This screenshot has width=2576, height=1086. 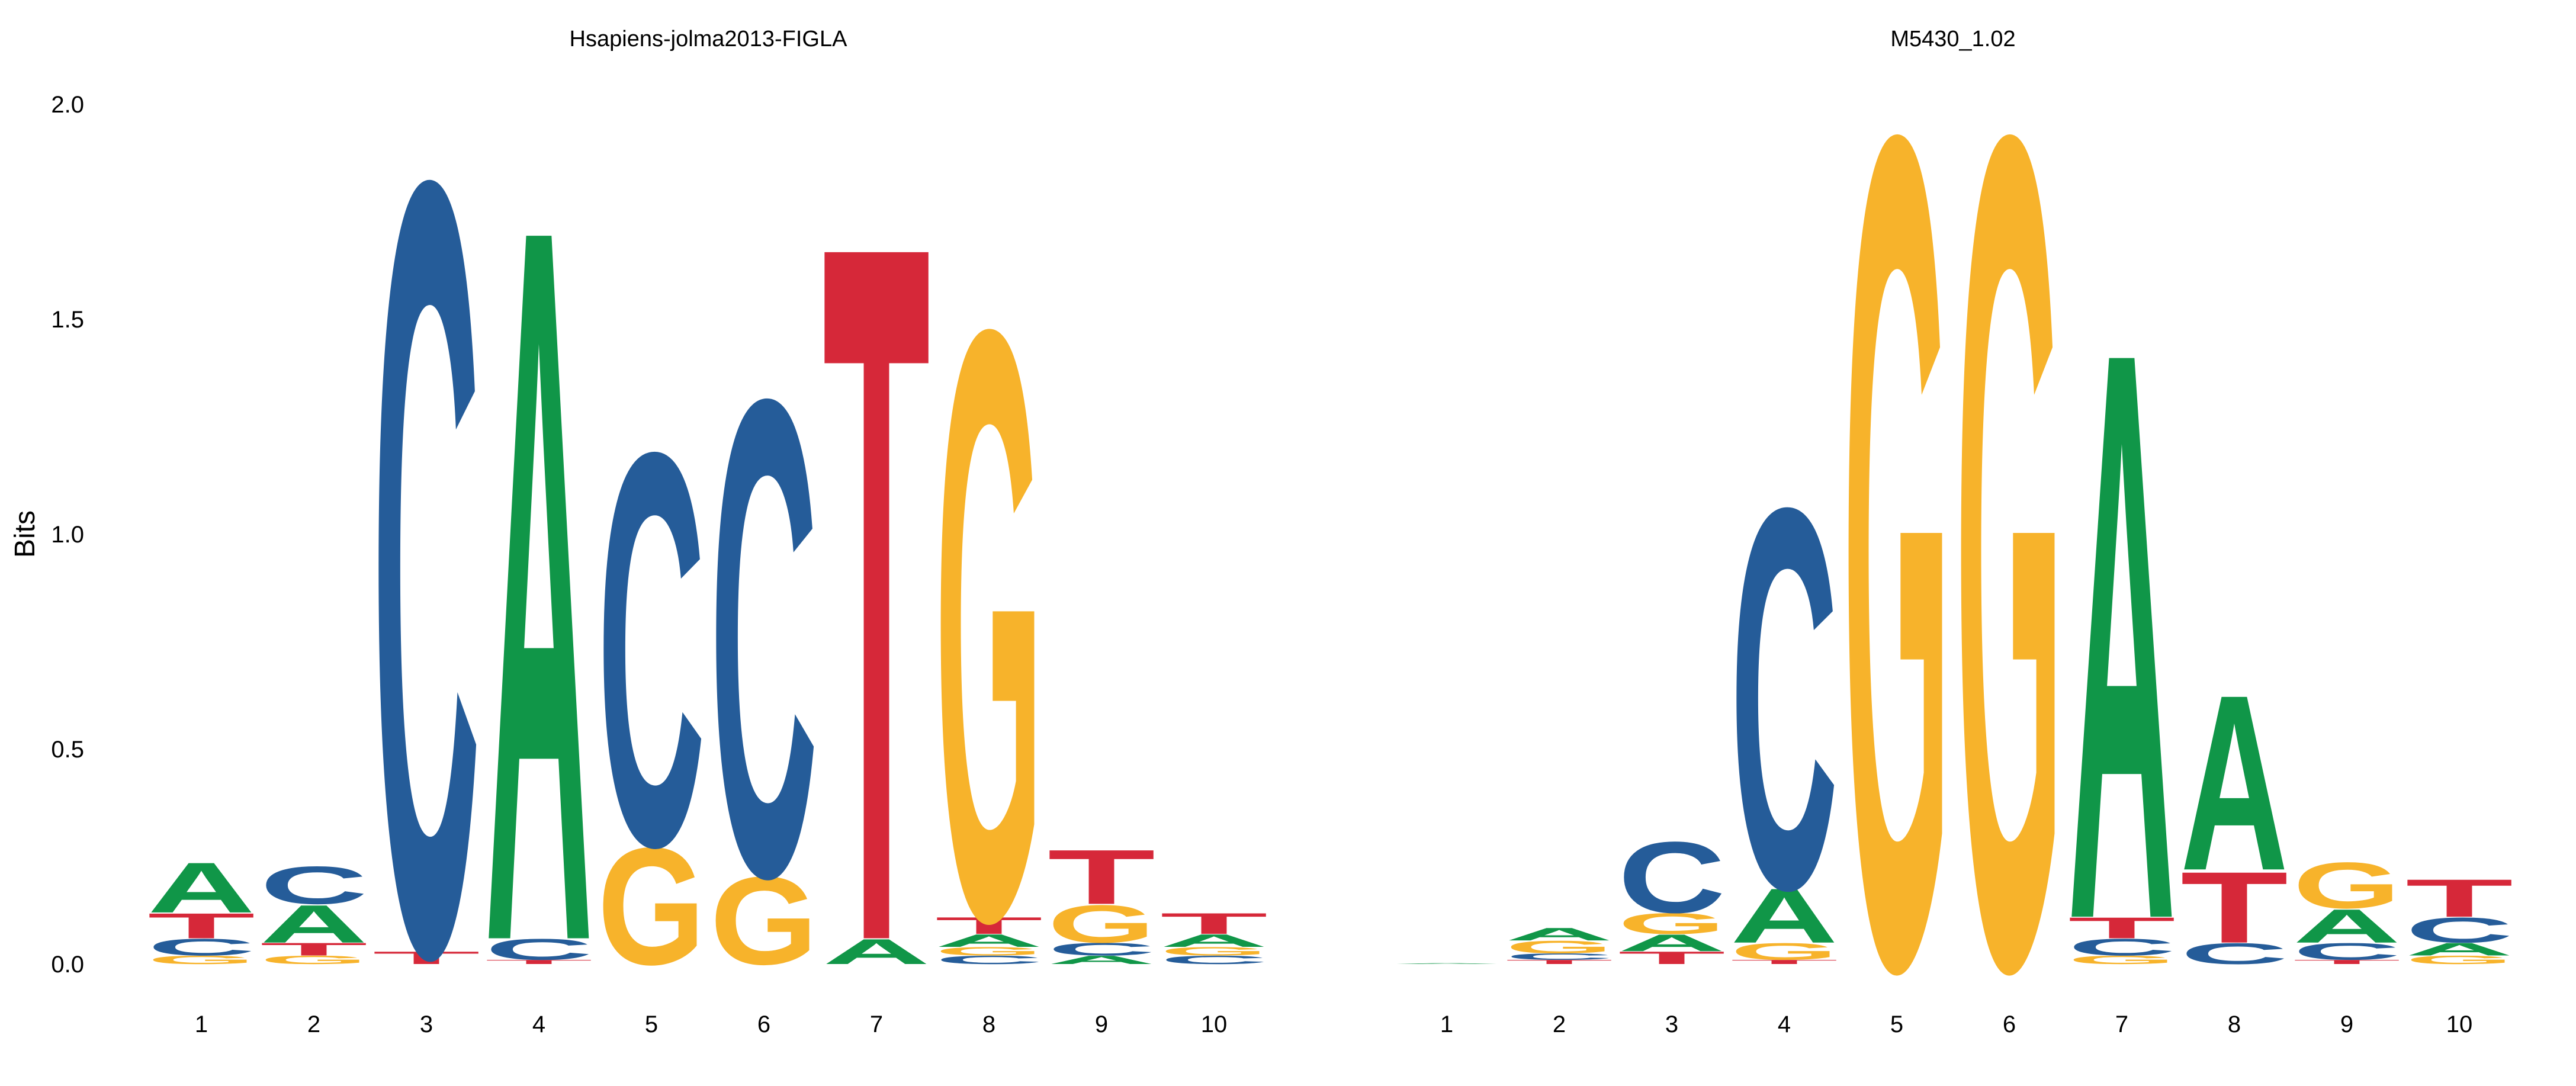 What do you see at coordinates (711, 1024) in the screenshot?
I see `x-axis-ticks-left: 1 2 3 4 5 6 7 8 9 10` at bounding box center [711, 1024].